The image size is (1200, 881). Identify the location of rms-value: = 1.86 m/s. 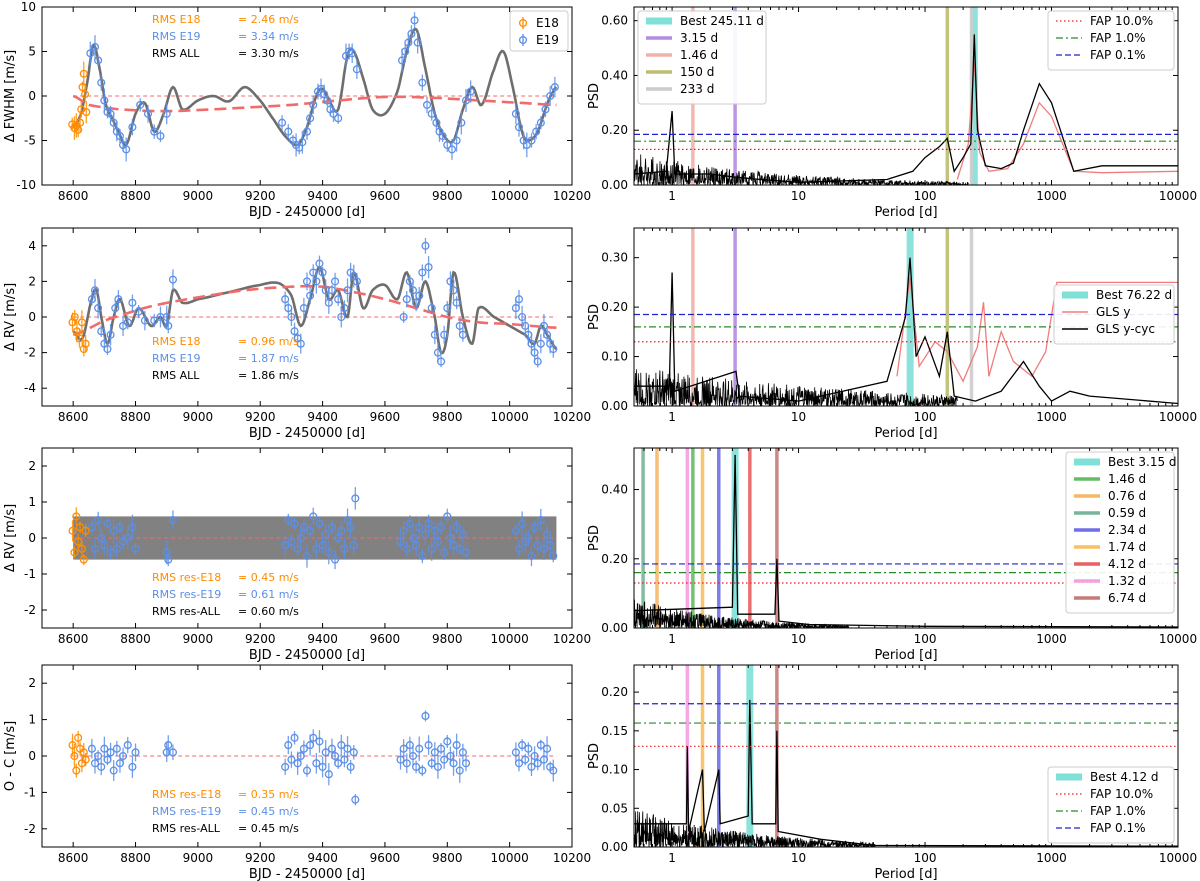
(268, 375).